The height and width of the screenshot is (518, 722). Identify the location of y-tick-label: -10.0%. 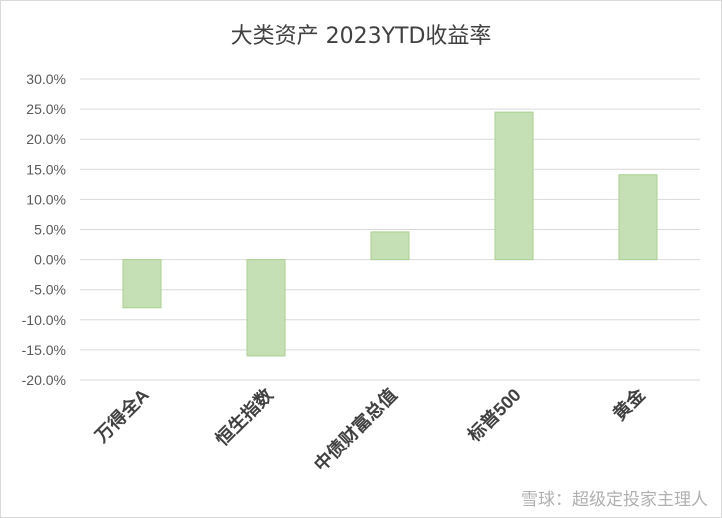
(44, 320).